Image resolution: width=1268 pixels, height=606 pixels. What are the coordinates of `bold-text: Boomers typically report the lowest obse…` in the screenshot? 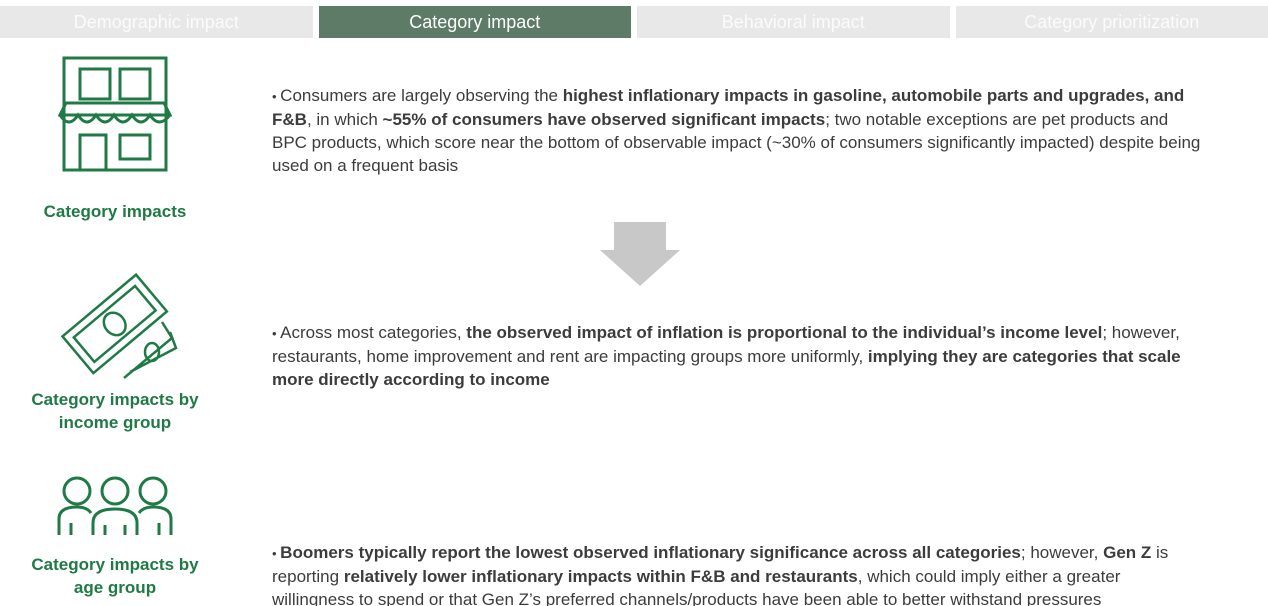 It's located at (650, 552).